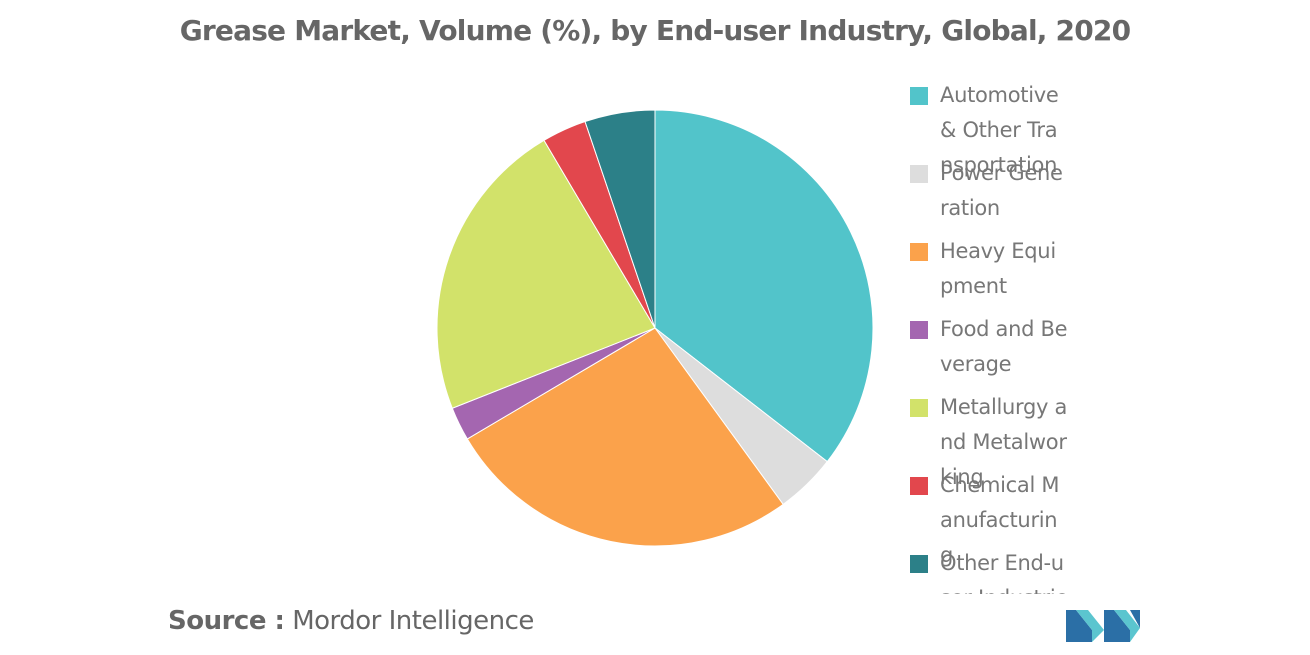  What do you see at coordinates (413, 621) in the screenshot?
I see `source-name: Mordor Intelligence` at bounding box center [413, 621].